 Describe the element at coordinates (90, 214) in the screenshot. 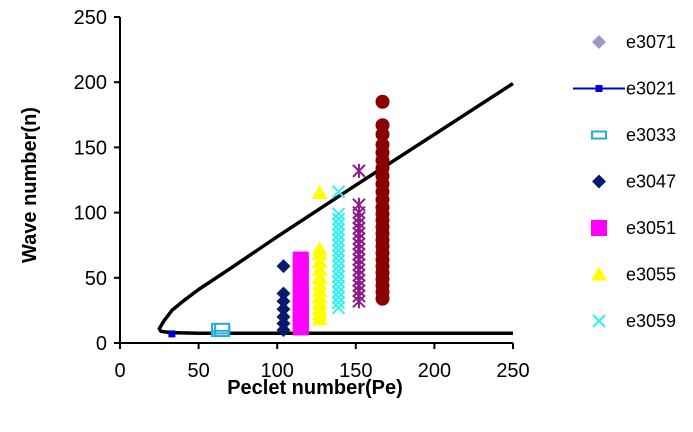

I see `y-tick-label: 100` at that location.